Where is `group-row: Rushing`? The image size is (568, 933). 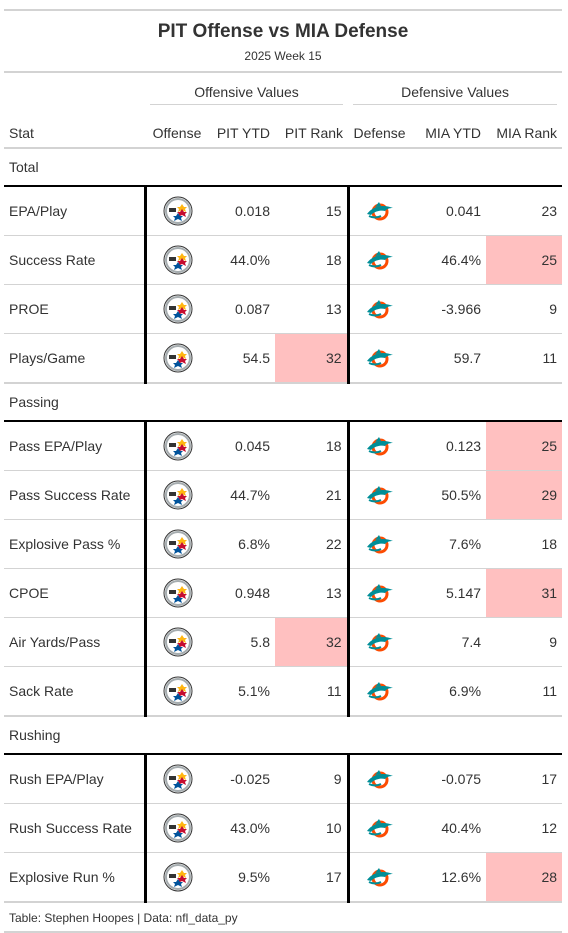
group-row: Rushing is located at coordinates (283, 735).